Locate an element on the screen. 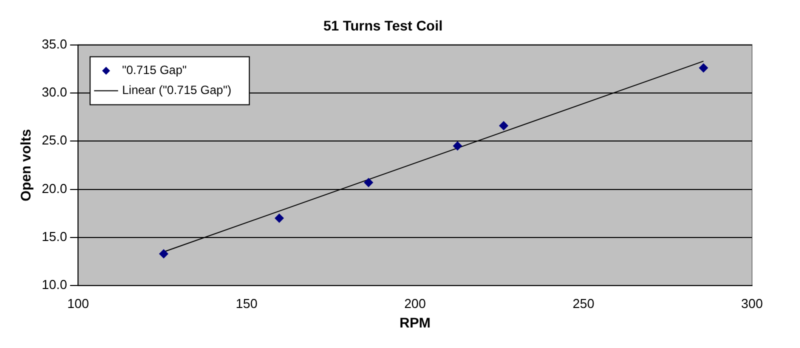 This screenshot has width=800, height=348. y-axis-title: Open volts is located at coordinates (25, 165).